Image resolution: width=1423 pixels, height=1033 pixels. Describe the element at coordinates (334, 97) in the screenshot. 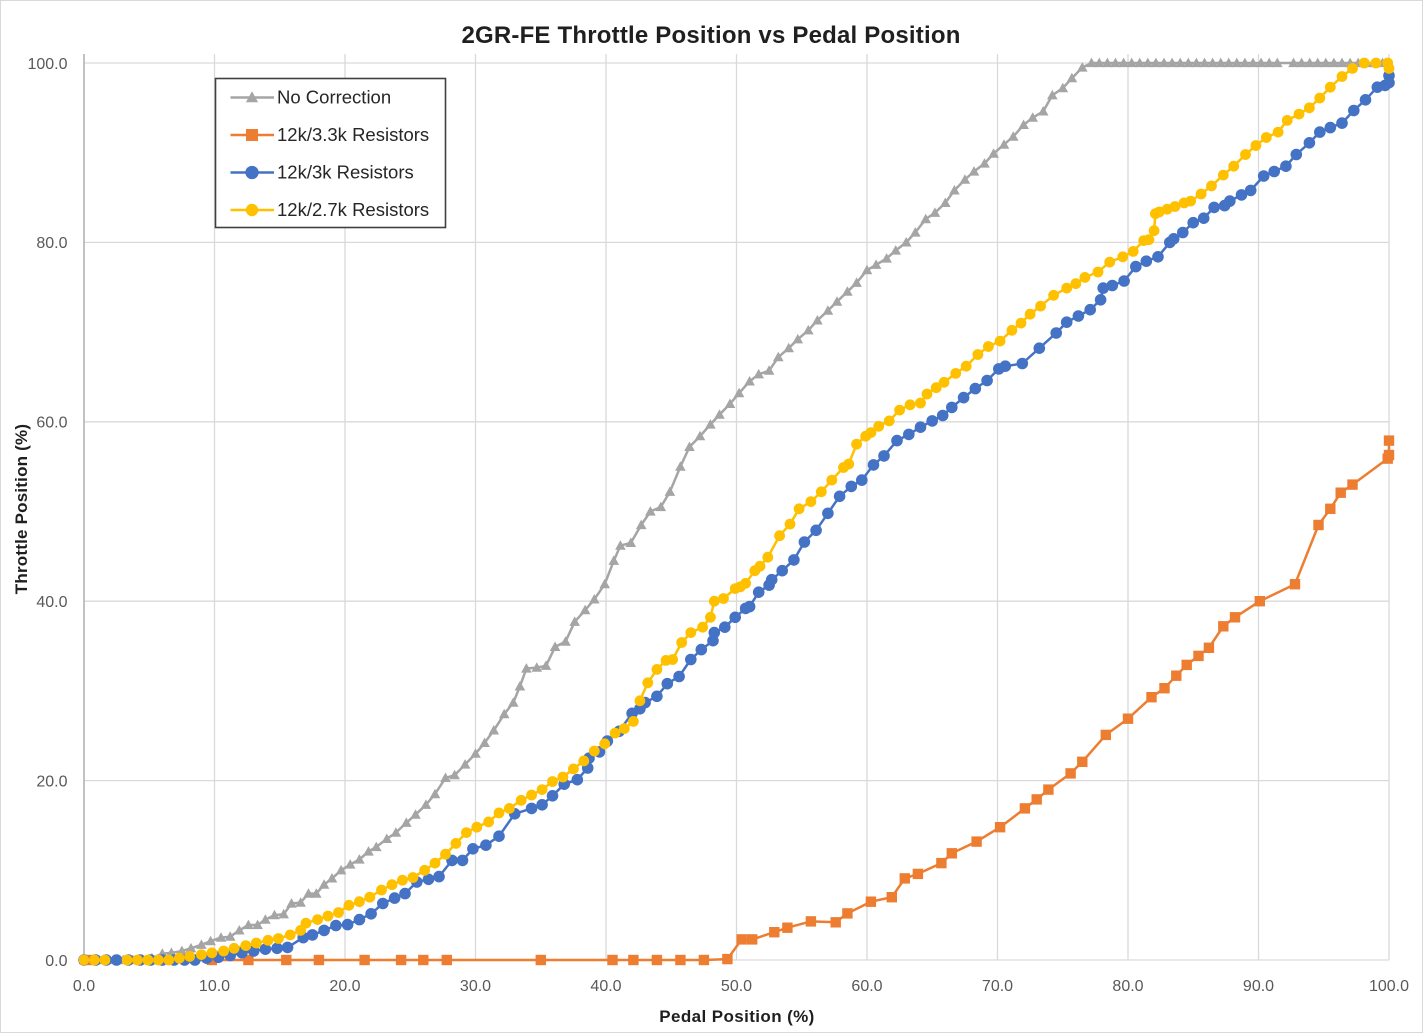

I see `svg-text: No Correction` at that location.